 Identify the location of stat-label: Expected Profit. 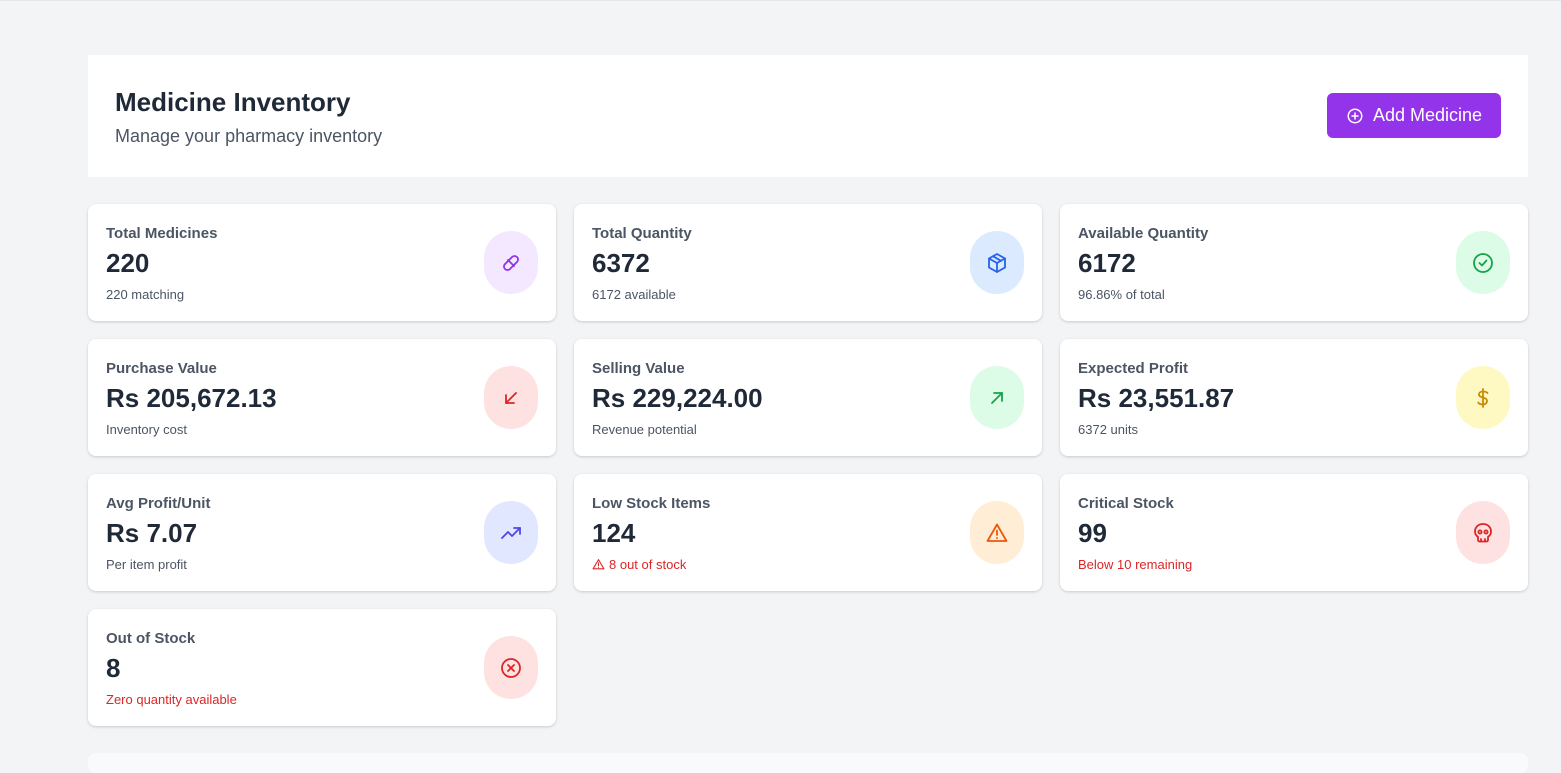
(1133, 368).